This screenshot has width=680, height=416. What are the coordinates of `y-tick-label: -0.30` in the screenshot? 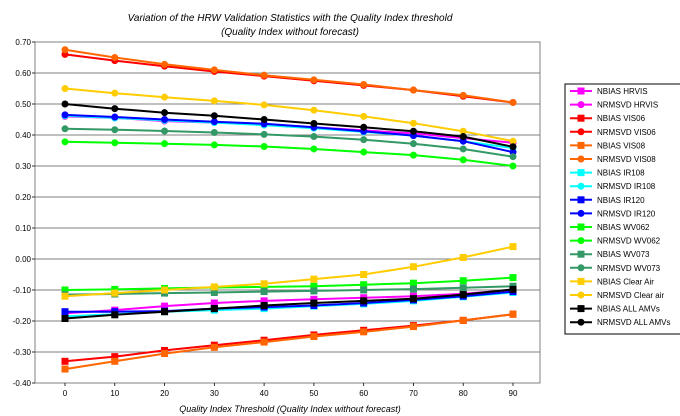 It's located at (22, 352).